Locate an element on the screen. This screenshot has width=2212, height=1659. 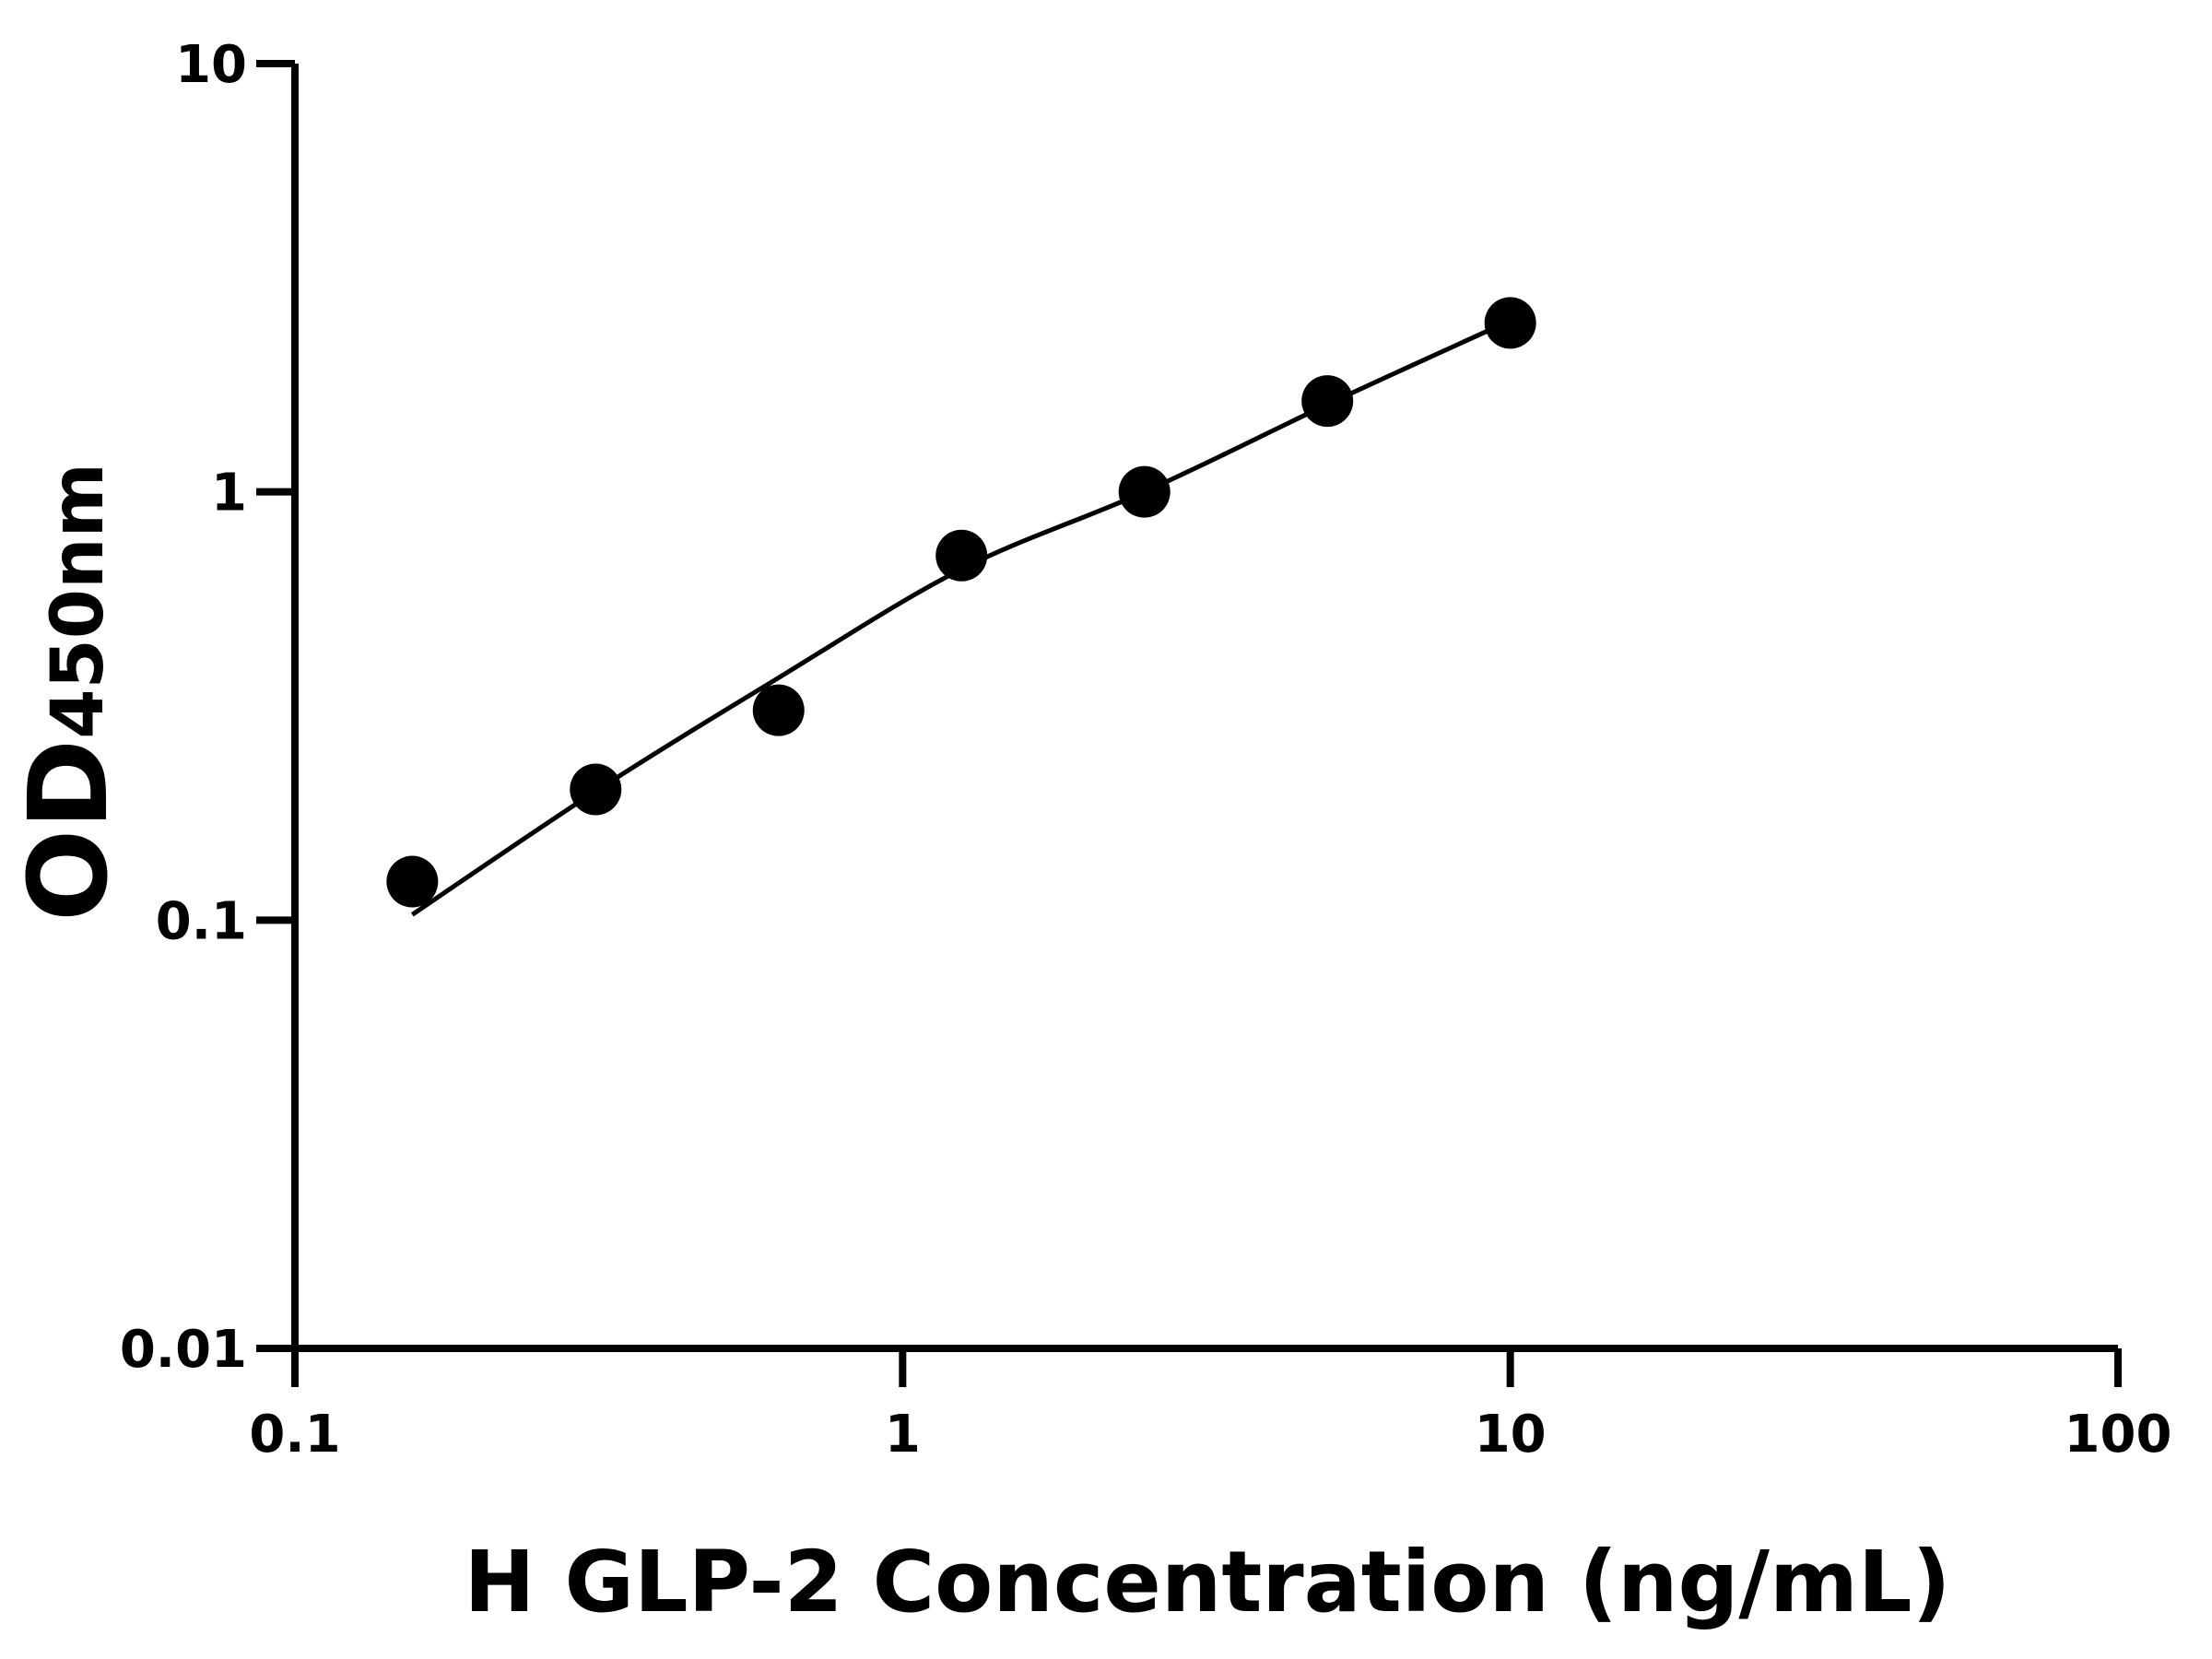
y-tick-label: 10 is located at coordinates (211, 65).